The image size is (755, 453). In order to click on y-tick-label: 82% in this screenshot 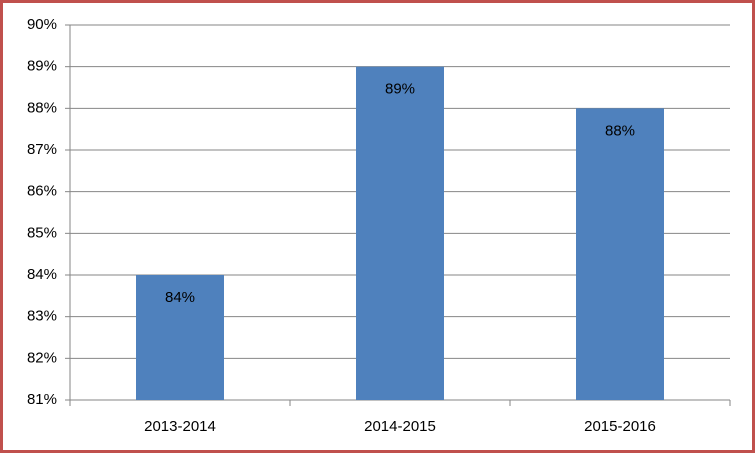, I will do `click(42, 357)`.